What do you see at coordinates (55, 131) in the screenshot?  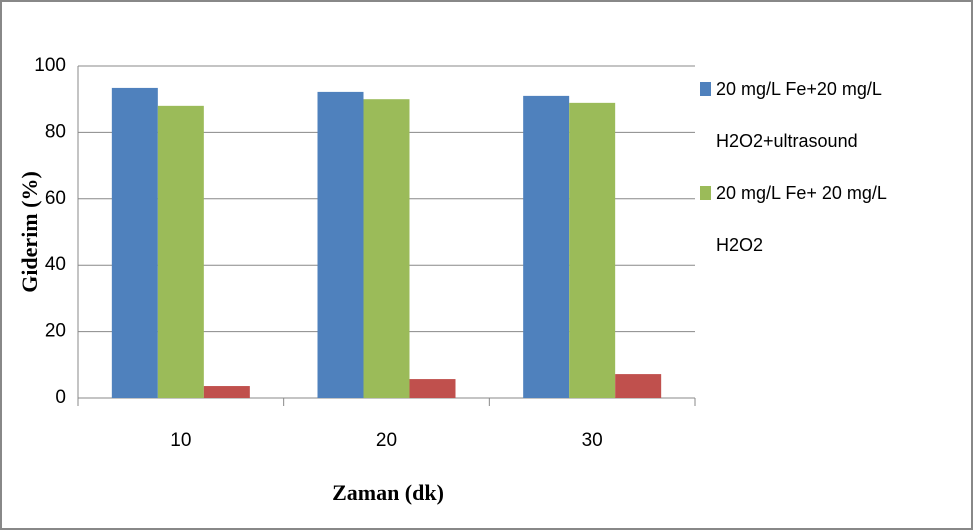 I see `y-tick-label: 80` at bounding box center [55, 131].